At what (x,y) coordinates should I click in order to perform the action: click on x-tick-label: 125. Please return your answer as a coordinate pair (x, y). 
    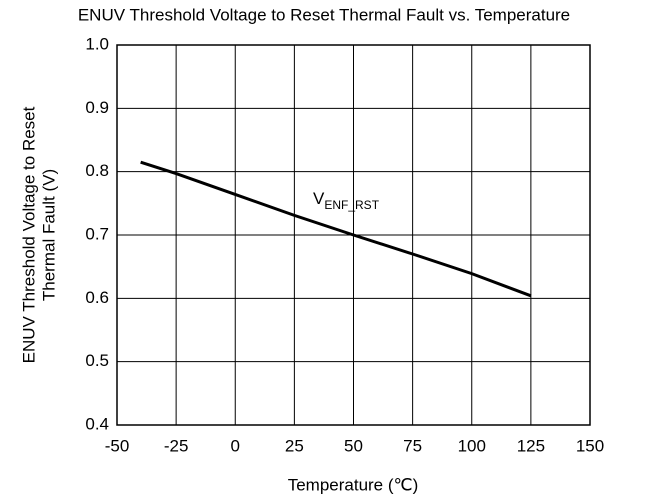
    Looking at the image, I should click on (531, 445).